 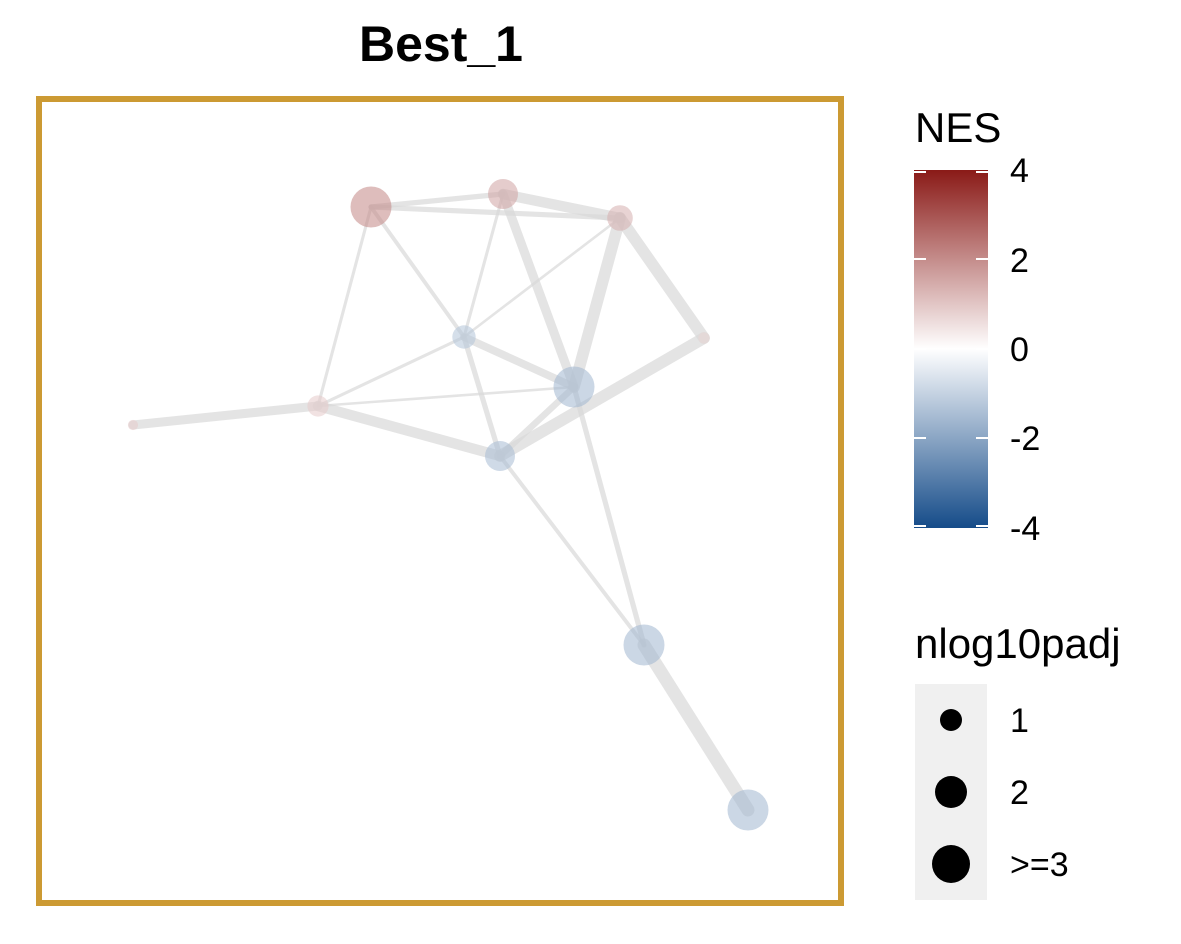 What do you see at coordinates (1019, 261) in the screenshot?
I see `nes-tick-label: 2` at bounding box center [1019, 261].